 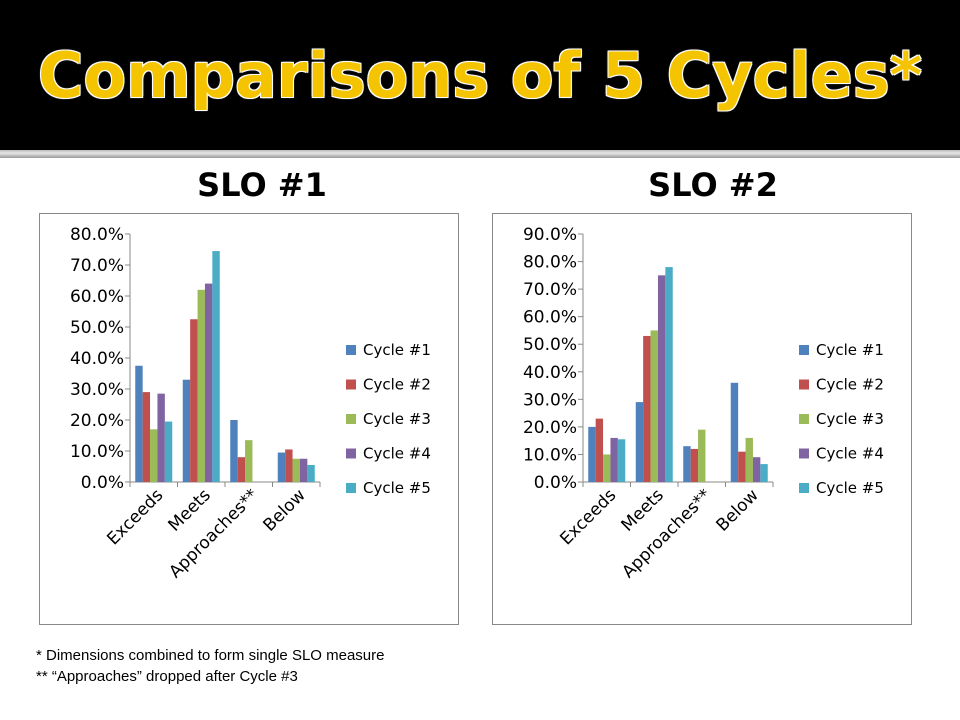 What do you see at coordinates (550, 235) in the screenshot?
I see `y-tick-label: 90.0%` at bounding box center [550, 235].